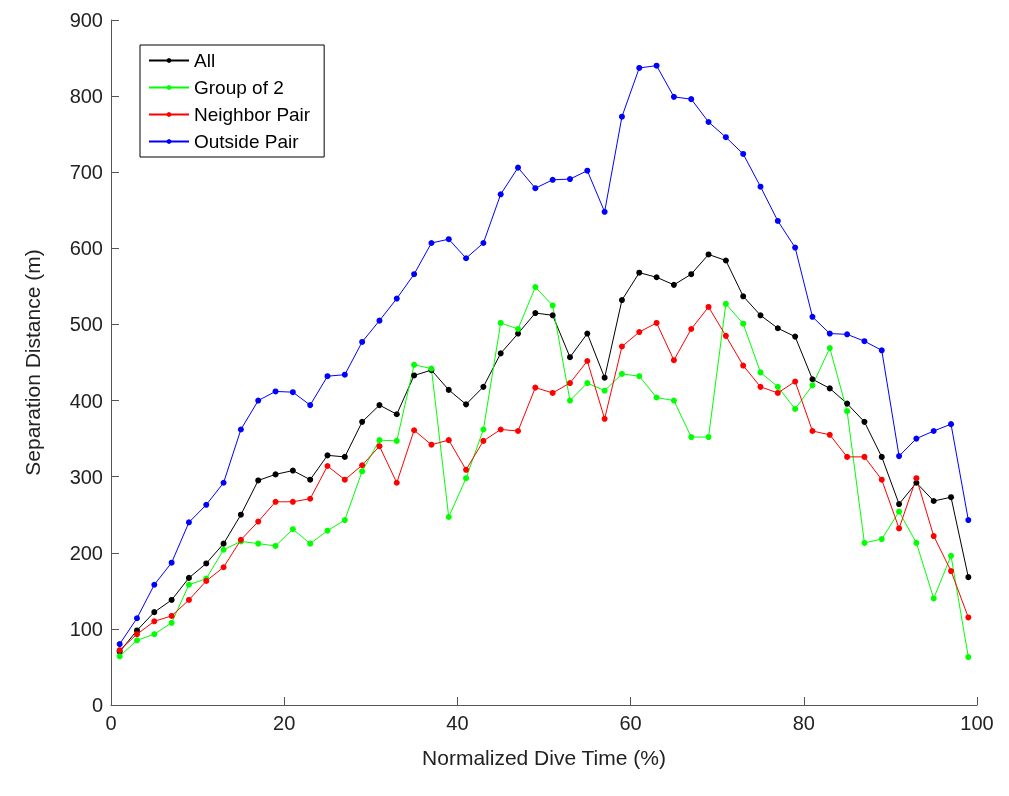 The height and width of the screenshot is (796, 1009). What do you see at coordinates (977, 723) in the screenshot?
I see `x-tick-label: 100` at bounding box center [977, 723].